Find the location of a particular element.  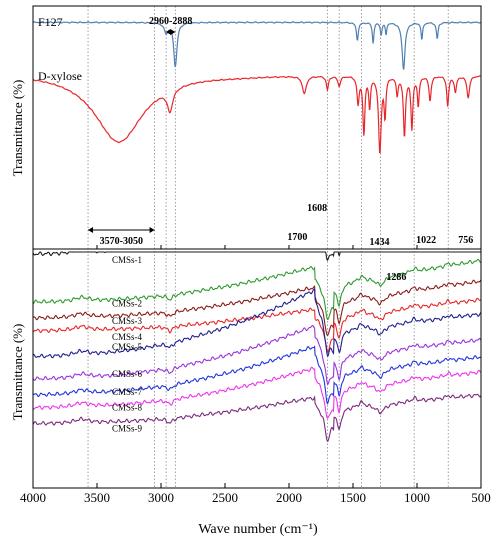

annotation-label: 1022 is located at coordinates (426, 240).